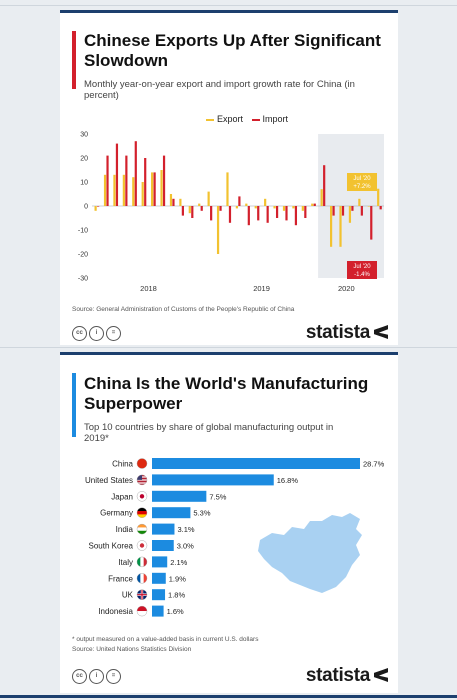  What do you see at coordinates (178, 562) in the screenshot?
I see `value-label: 2.1%` at bounding box center [178, 562].